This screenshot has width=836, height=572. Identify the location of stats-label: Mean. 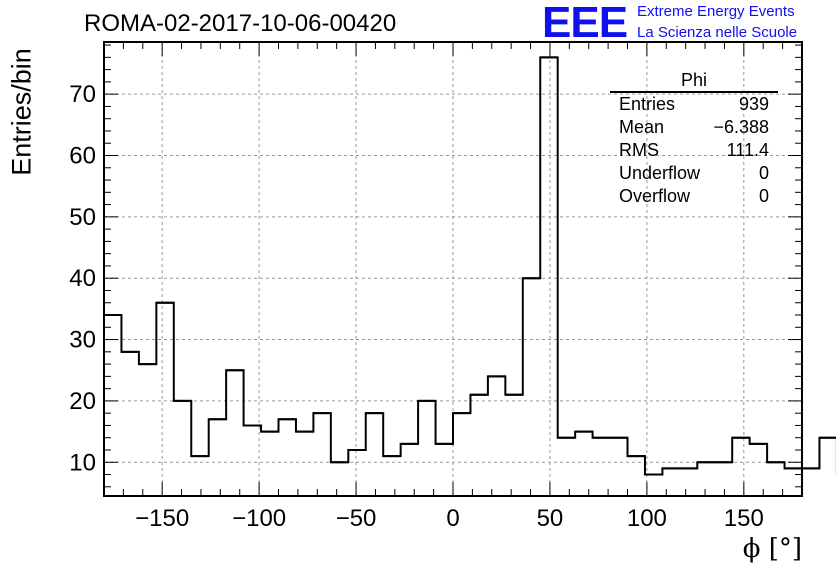
(642, 127).